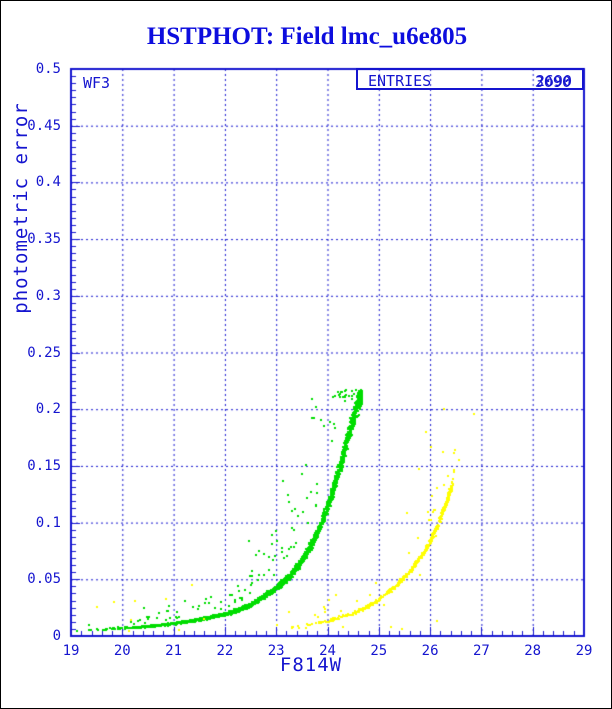 This screenshot has height=709, width=612. Describe the element at coordinates (122, 651) in the screenshot. I see `x-tick-label: 20` at that location.